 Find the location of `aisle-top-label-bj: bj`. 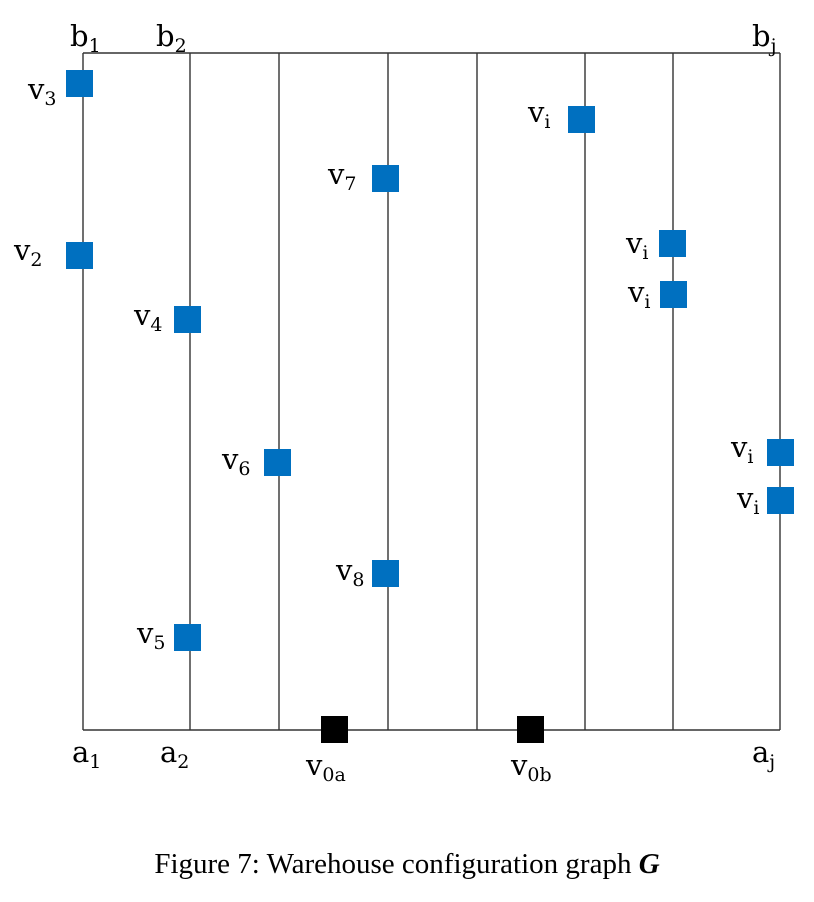

aisle-top-label-bj: bj is located at coordinates (764, 38).